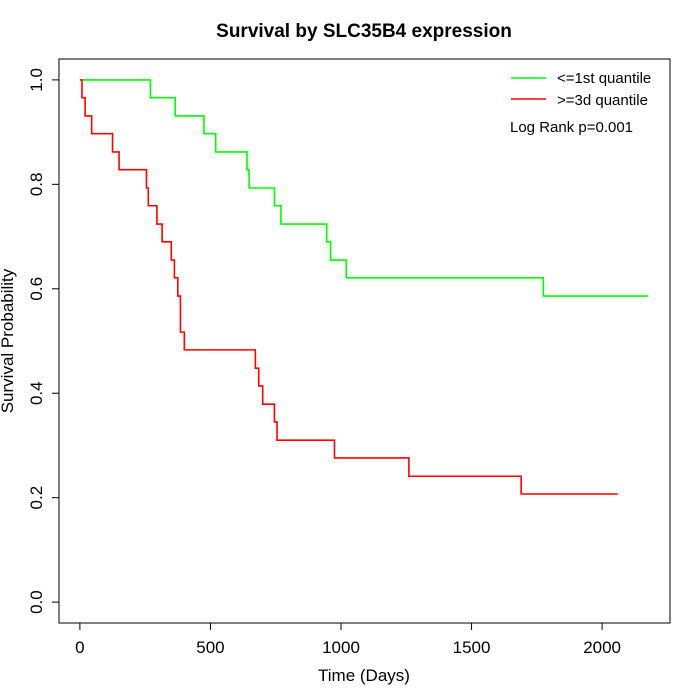 The width and height of the screenshot is (700, 700). Describe the element at coordinates (79, 647) in the screenshot. I see `x-tick-label: 0` at that location.